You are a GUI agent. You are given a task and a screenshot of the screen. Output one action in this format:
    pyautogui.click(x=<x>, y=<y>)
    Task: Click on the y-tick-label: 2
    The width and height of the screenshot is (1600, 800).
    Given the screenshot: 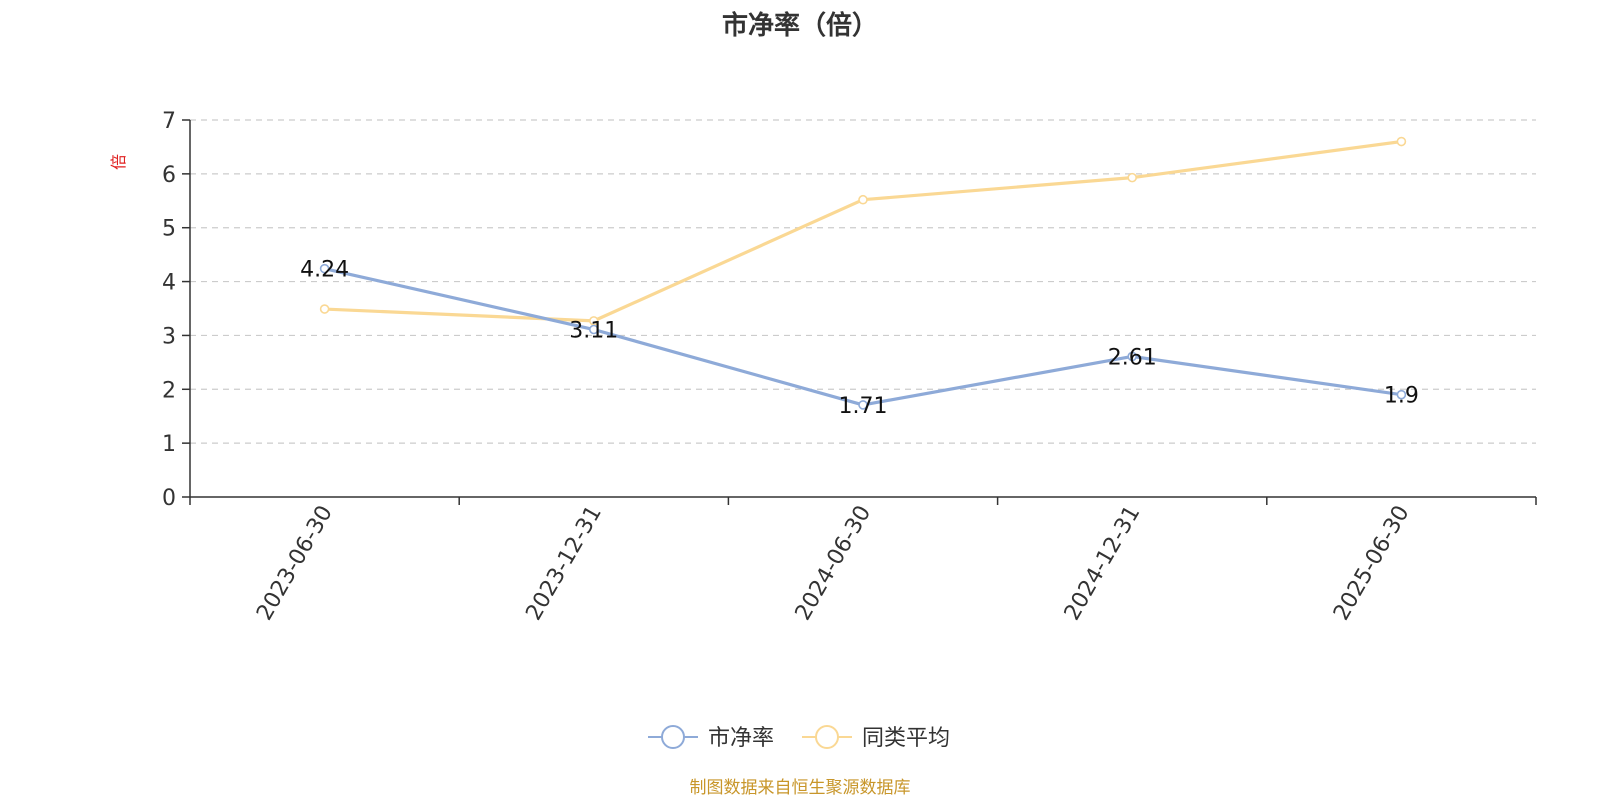 What is the action you would take?
    pyautogui.click(x=169, y=390)
    